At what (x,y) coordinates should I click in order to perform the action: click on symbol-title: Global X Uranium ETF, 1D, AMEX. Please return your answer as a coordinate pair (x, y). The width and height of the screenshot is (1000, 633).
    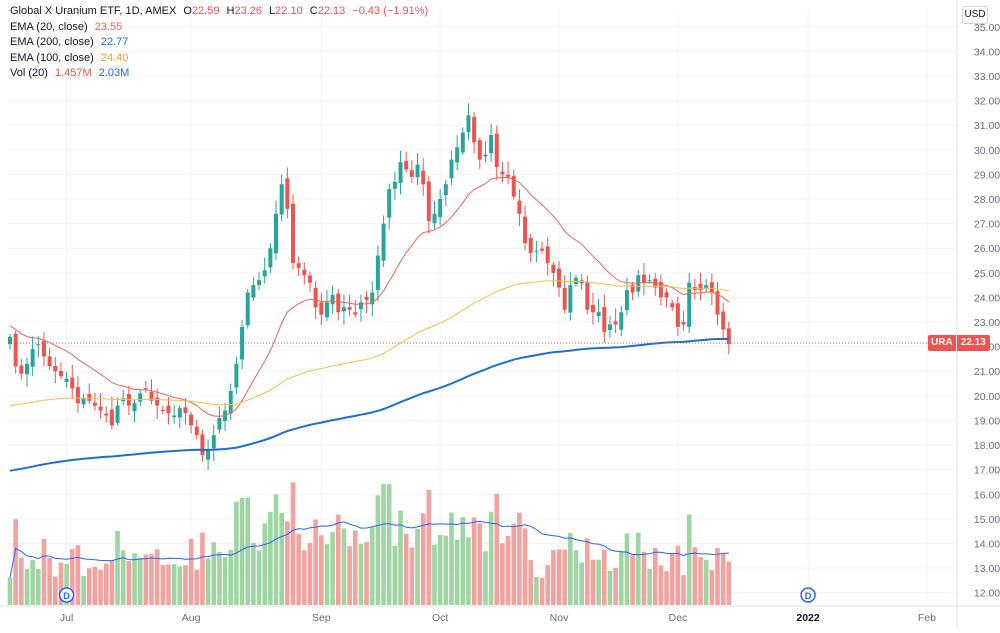
    Looking at the image, I should click on (93, 11).